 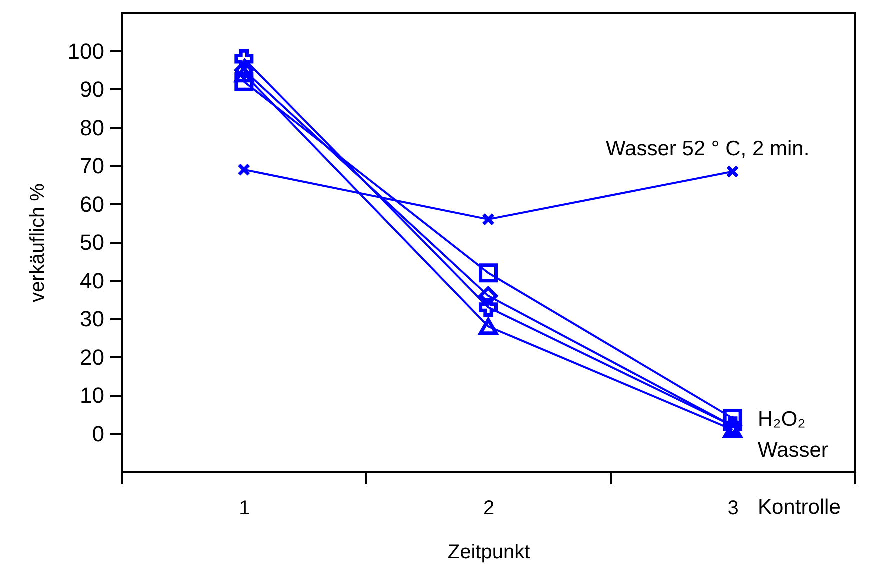 I want to click on y-axis-title: verkäuflich %, so click(x=37, y=242).